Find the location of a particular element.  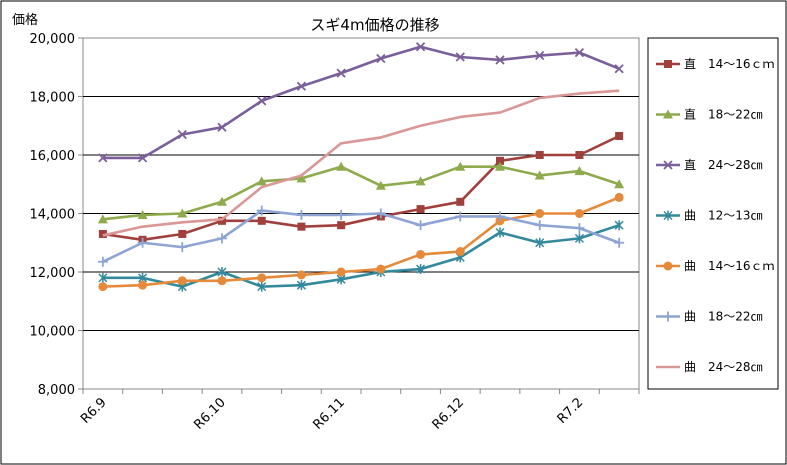

y-tick-label: 10,000 is located at coordinates (53, 332).